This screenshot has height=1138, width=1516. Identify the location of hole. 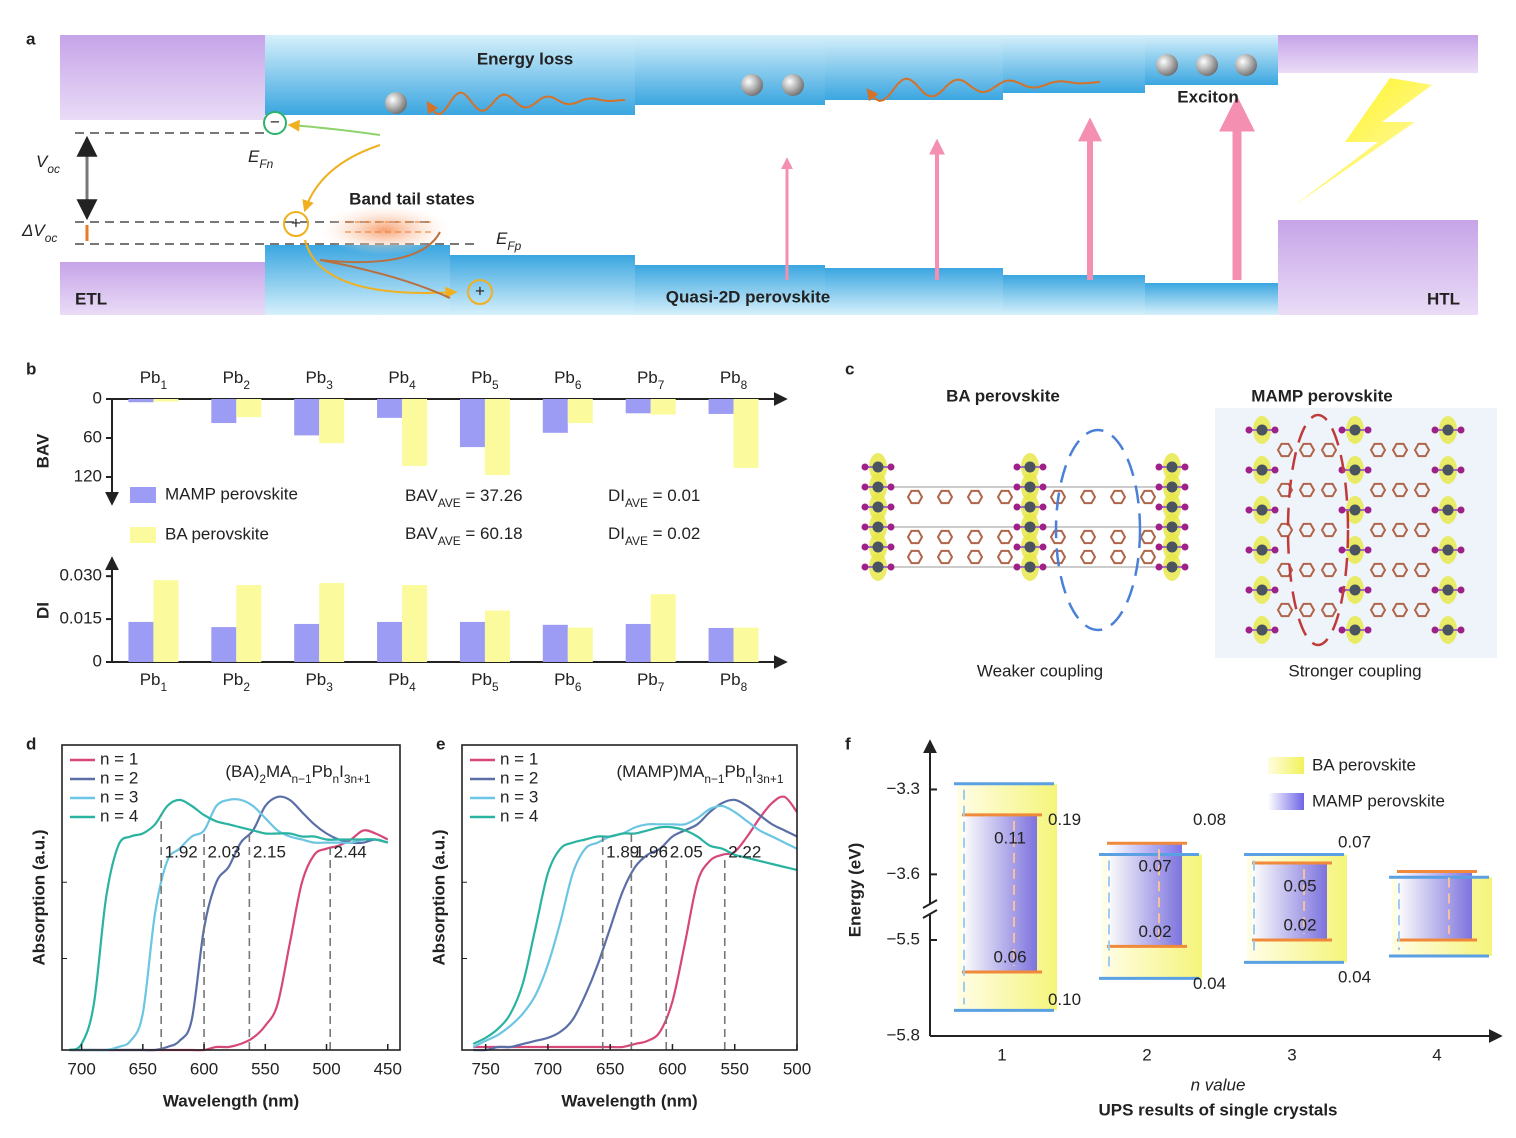
(296, 224).